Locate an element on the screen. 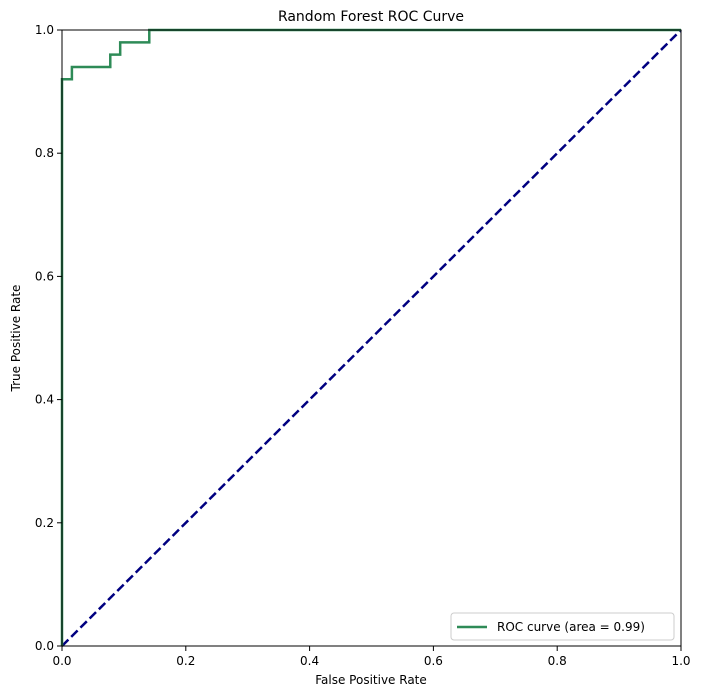 This screenshot has width=702, height=699. y-tick-label: 0.2 is located at coordinates (44, 523).